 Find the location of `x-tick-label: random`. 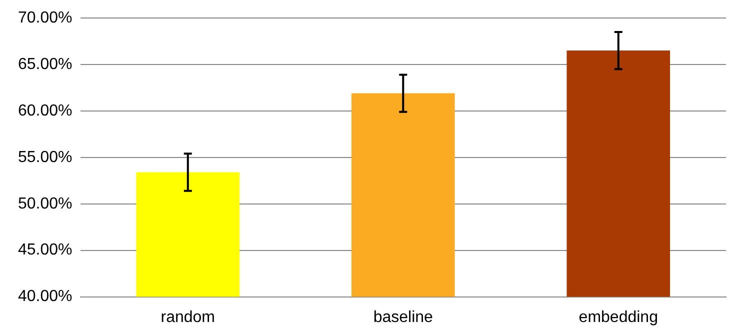

x-tick-label: random is located at coordinates (188, 317).